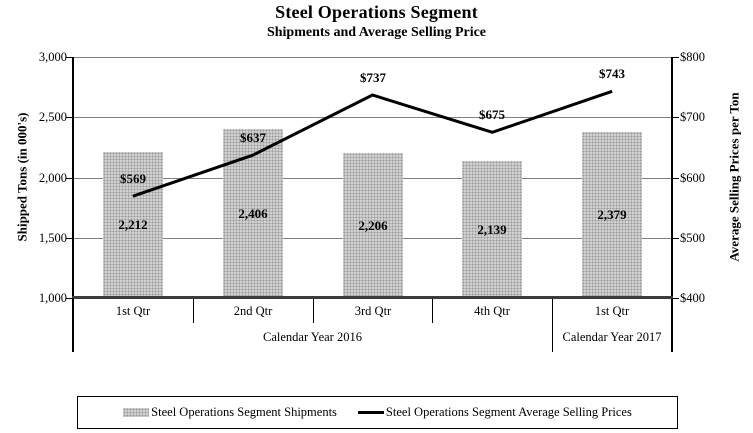  What do you see at coordinates (373, 77) in the screenshot?
I see `price-point-label: $737` at bounding box center [373, 77].